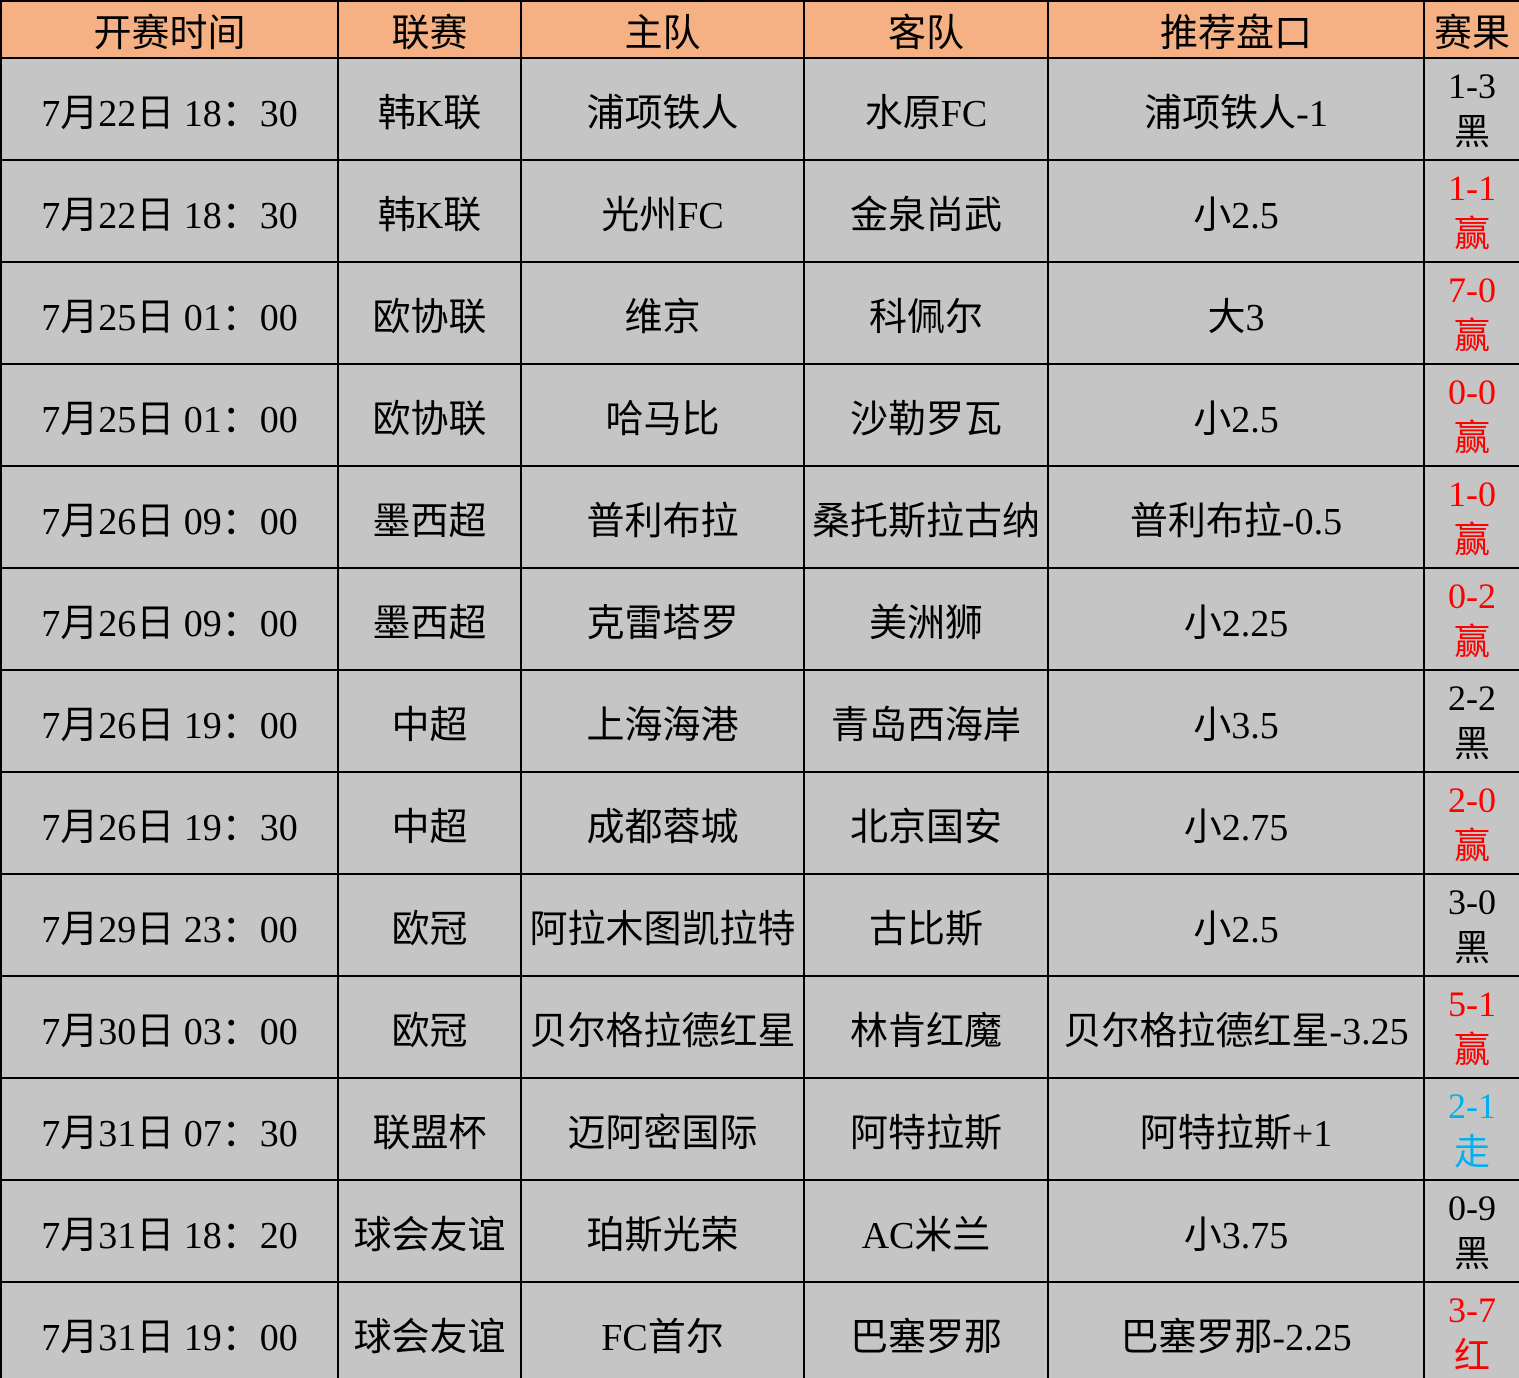 The image size is (1519, 1378). I want to click on home-team-cell: 哈马比, so click(662, 415).